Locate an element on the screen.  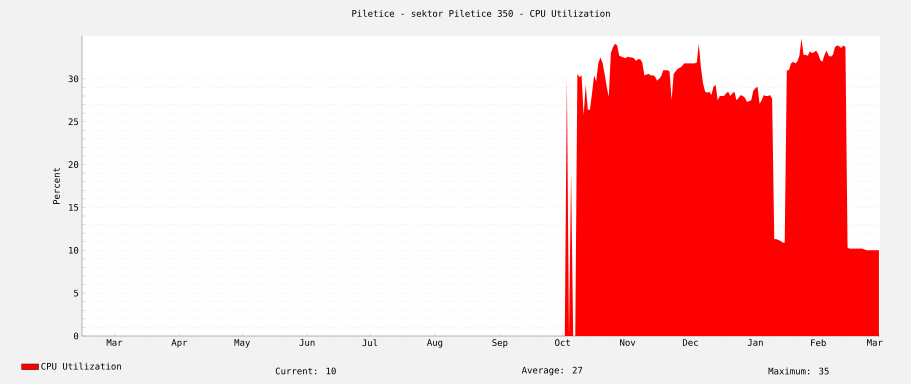
y-axis-title: Percent is located at coordinates (56, 186).